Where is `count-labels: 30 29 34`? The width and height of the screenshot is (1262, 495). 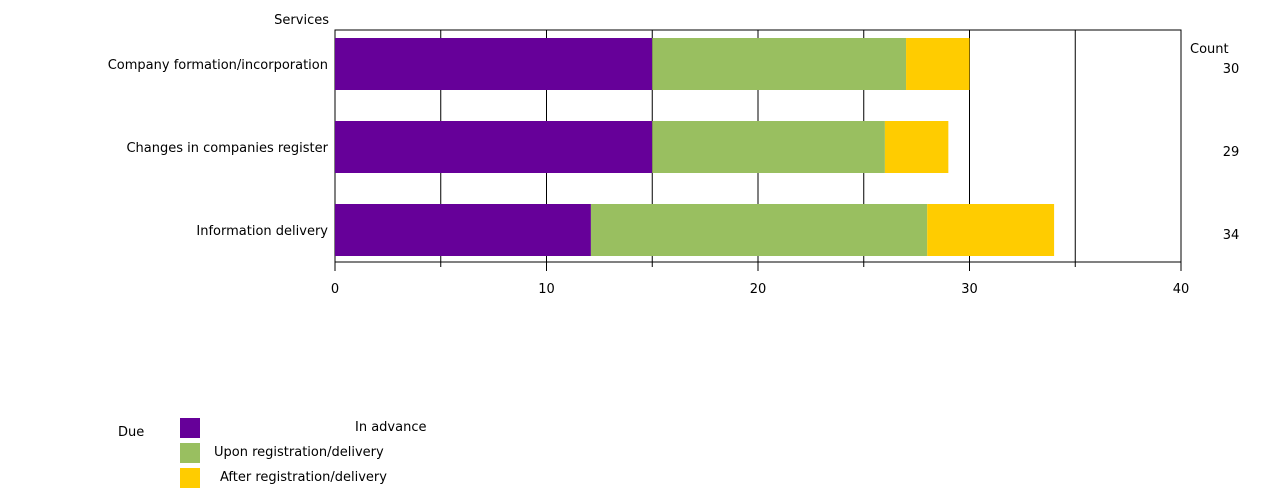 count-labels: 30 29 34 is located at coordinates (1231, 152).